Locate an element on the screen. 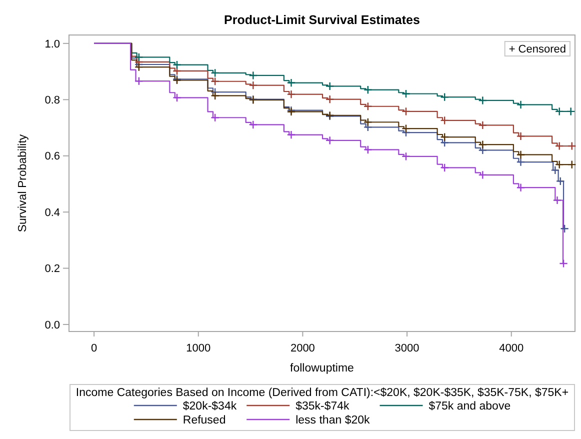 This screenshot has height=439, width=581. x-tick-label: 0 is located at coordinates (94, 348).